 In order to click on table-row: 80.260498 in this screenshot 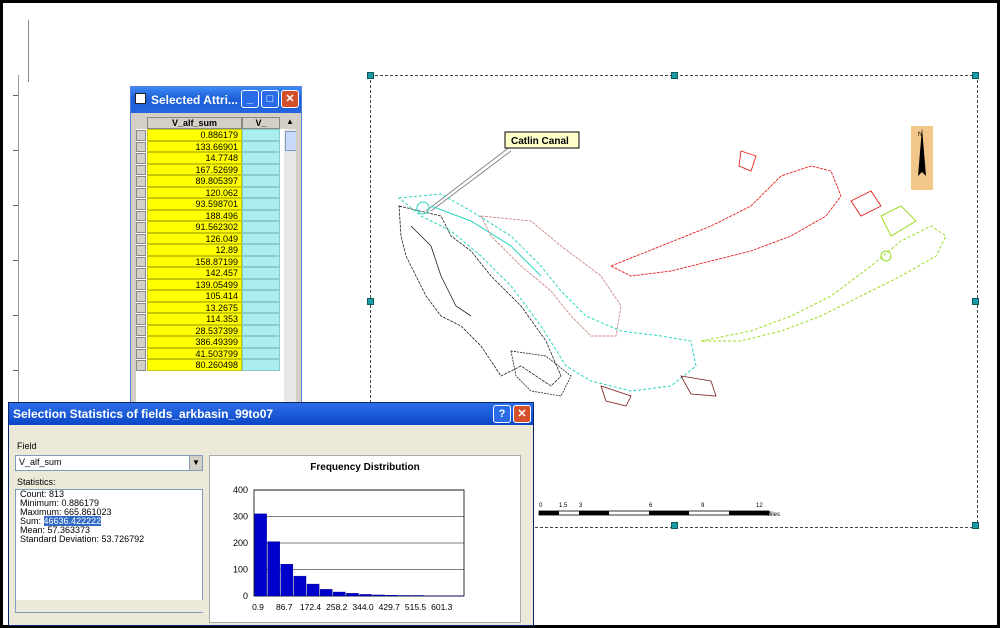, I will do `click(216, 365)`.